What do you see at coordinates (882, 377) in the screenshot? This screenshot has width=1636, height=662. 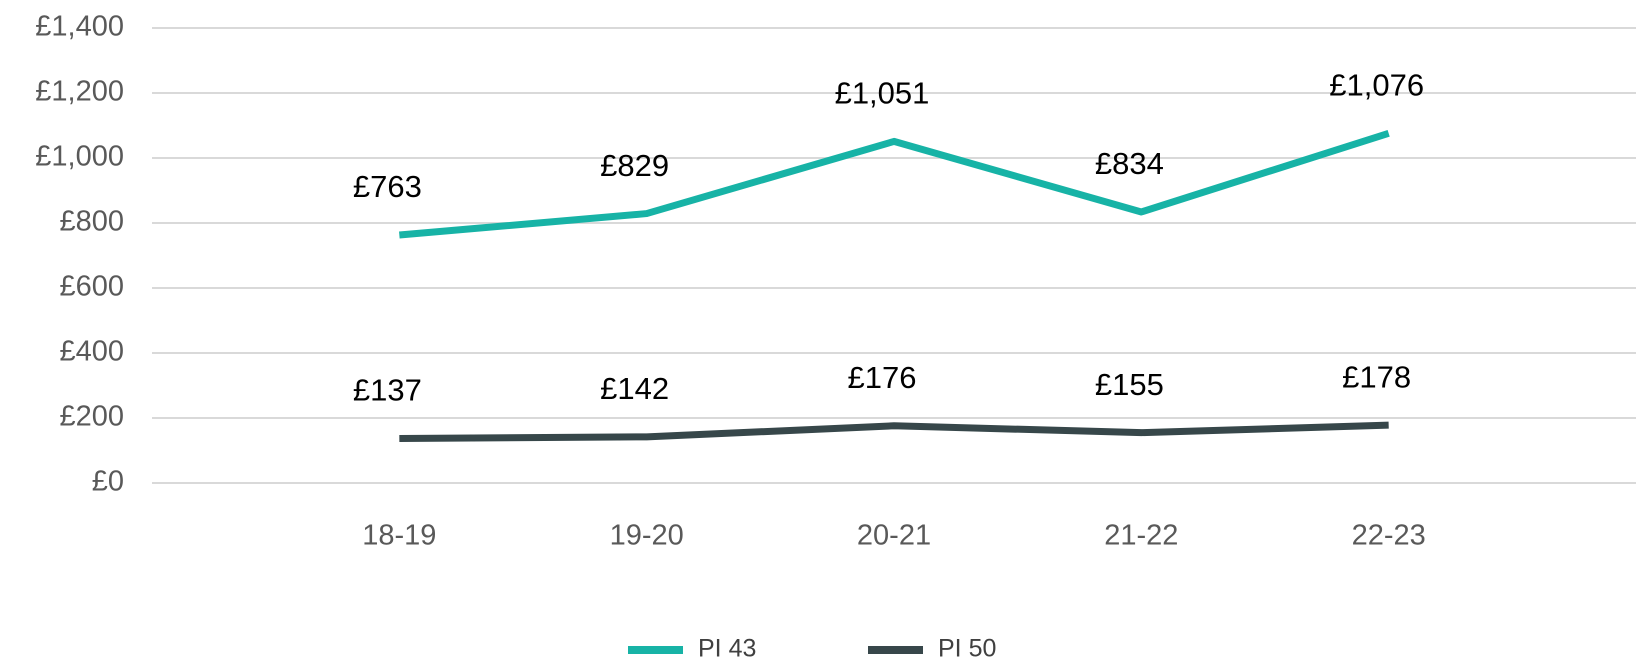 I see `data-label: £176` at bounding box center [882, 377].